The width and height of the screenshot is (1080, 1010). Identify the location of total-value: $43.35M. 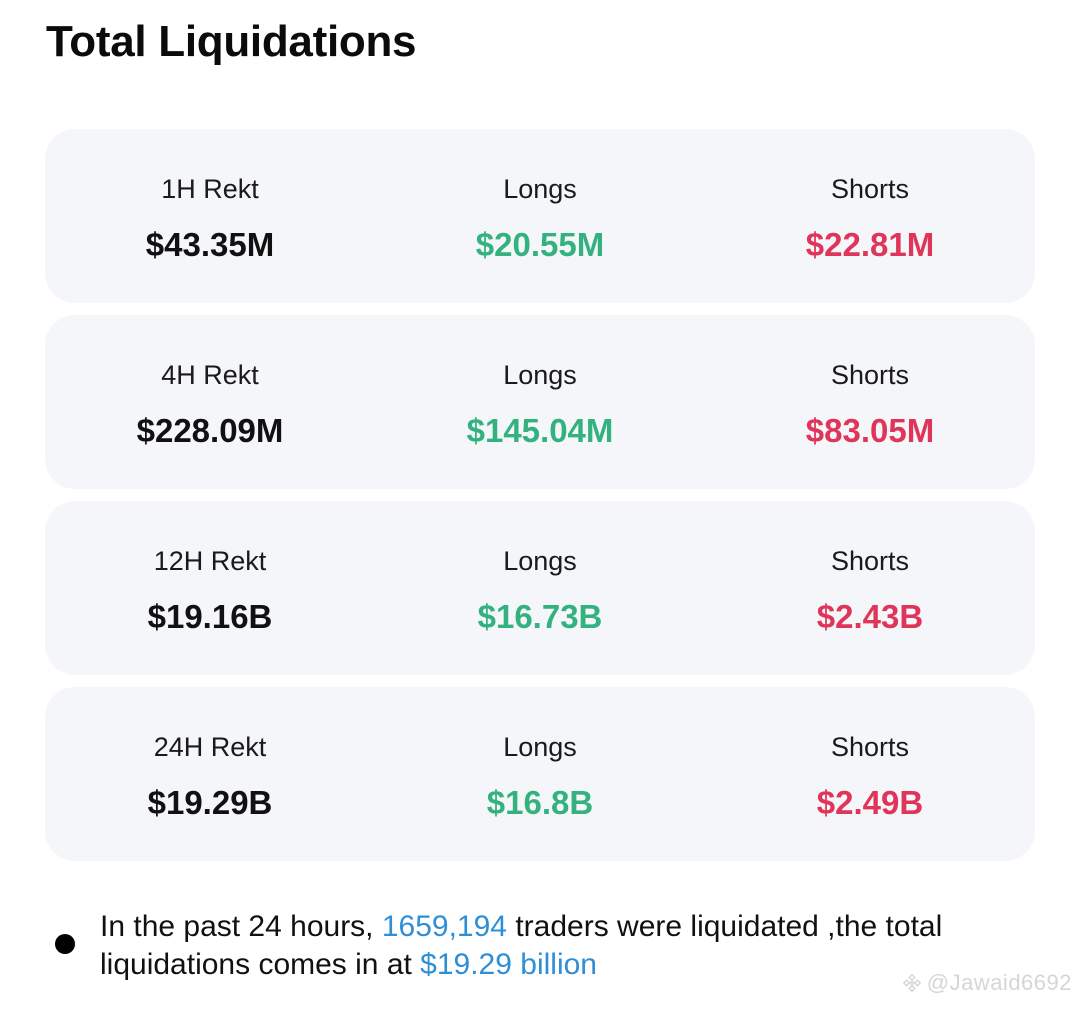
(210, 244).